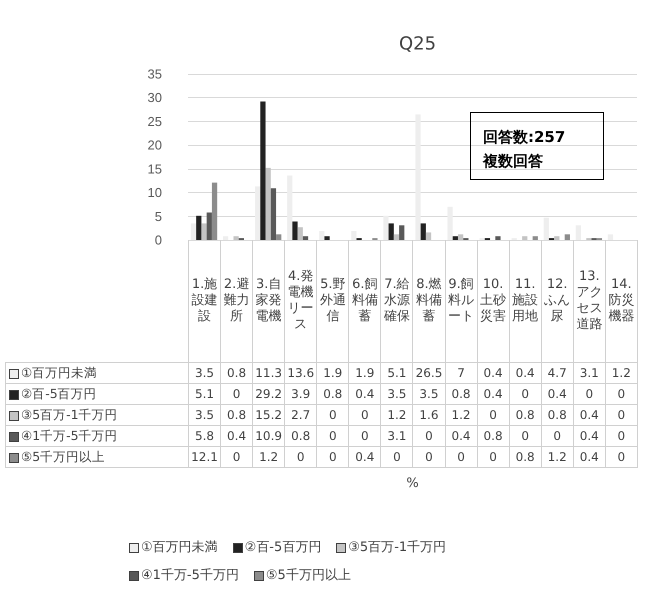 The image size is (656, 602). What do you see at coordinates (513, 161) in the screenshot?
I see `annotation: 複数回答` at bounding box center [513, 161].